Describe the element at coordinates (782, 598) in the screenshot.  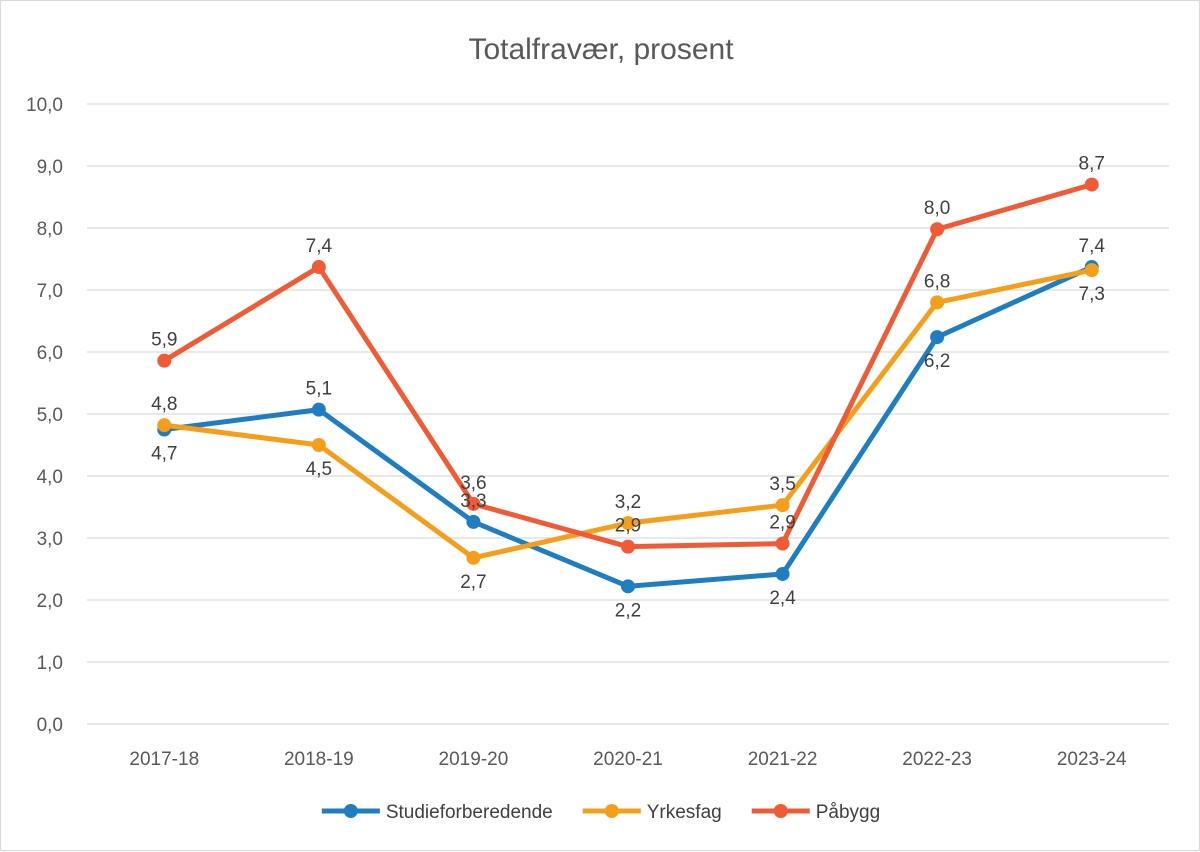
I see `data-label: 2,4` at that location.